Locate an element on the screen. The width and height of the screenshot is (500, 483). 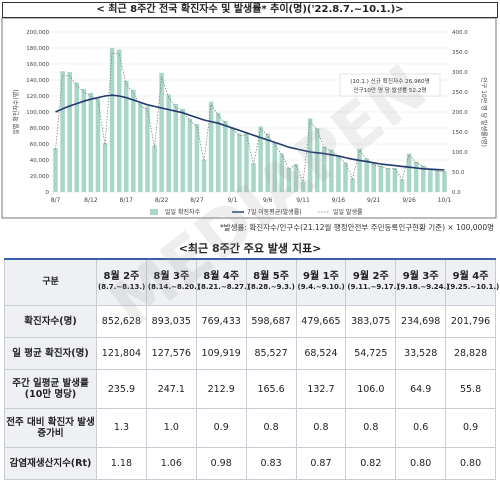
left-tick-label: 20,000 is located at coordinates (40, 177).